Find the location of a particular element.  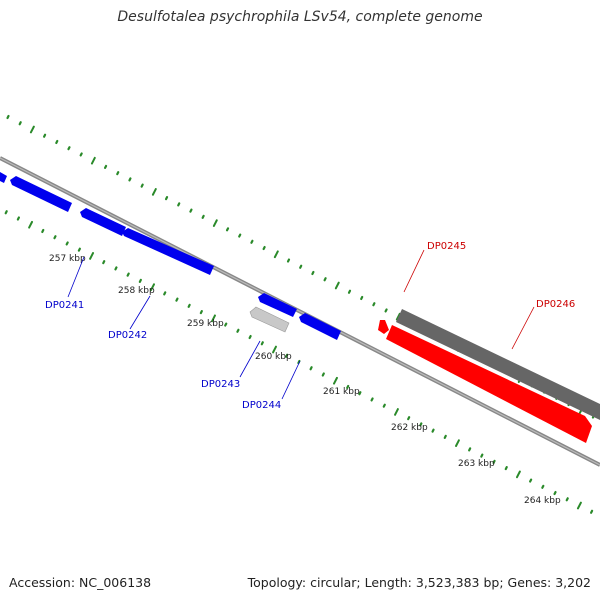

gene-arrow-dp0246 is located at coordinates (489, 384).